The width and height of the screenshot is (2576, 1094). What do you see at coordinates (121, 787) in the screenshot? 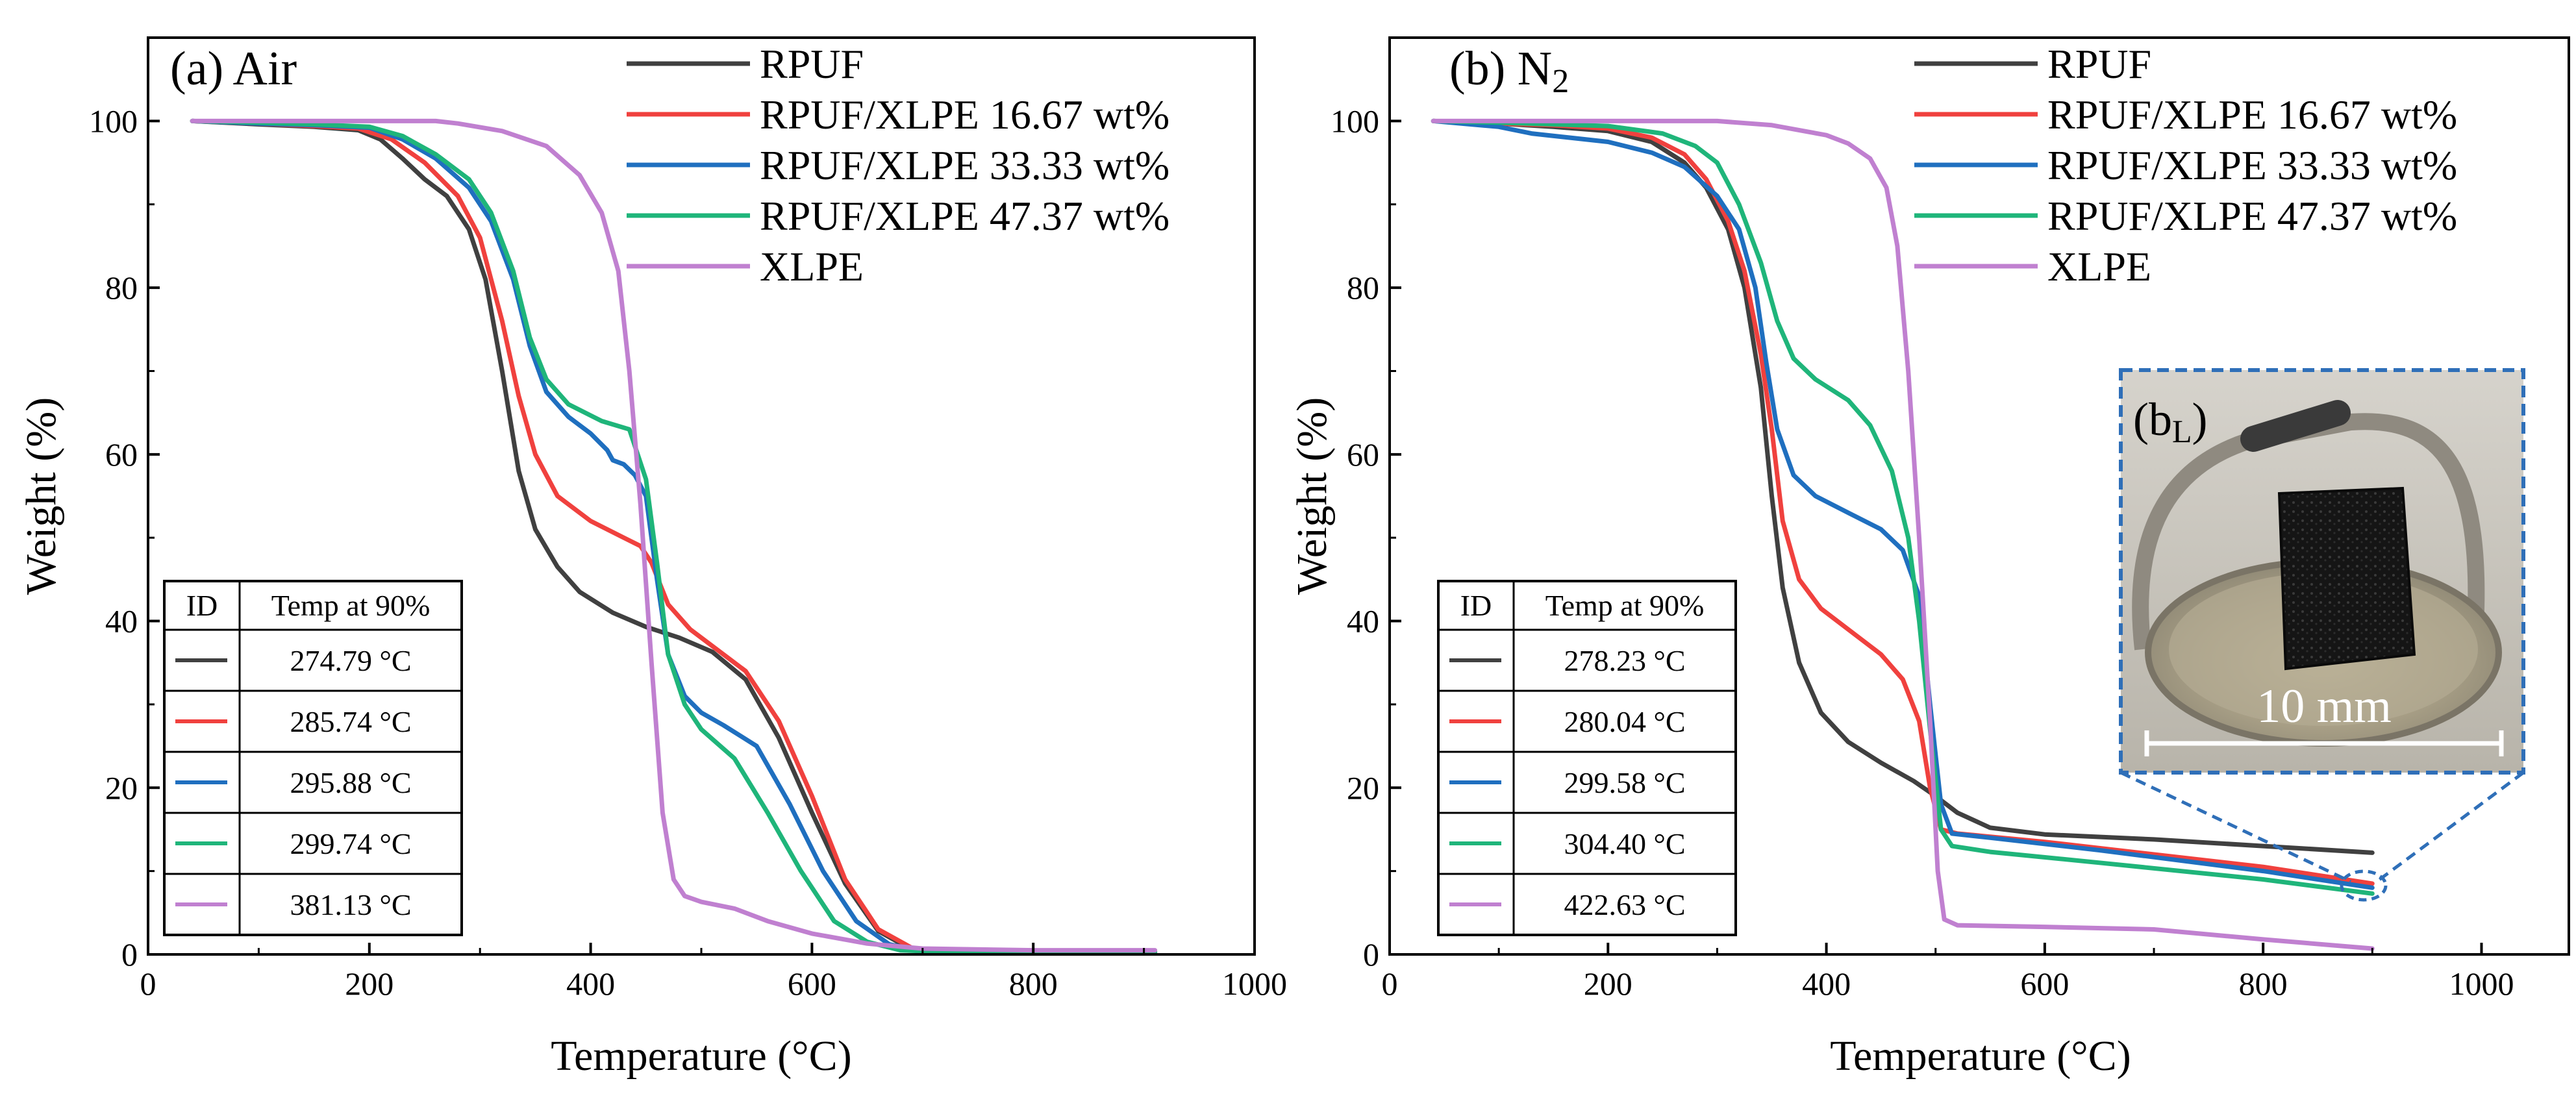
I see `panel-a-y-tick-label: 20` at bounding box center [121, 787].